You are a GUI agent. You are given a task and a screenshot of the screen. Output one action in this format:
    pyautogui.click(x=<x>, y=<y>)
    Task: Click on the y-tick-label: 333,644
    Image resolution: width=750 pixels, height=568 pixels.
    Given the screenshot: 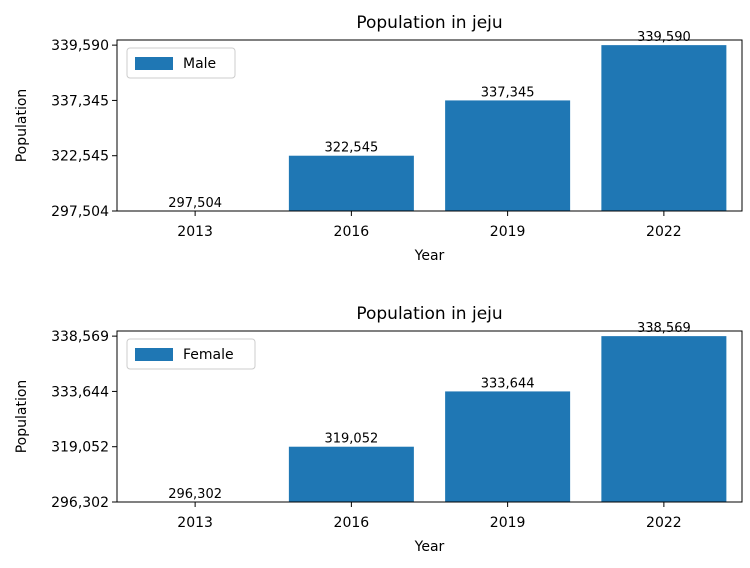 What is the action you would take?
    pyautogui.click(x=80, y=392)
    